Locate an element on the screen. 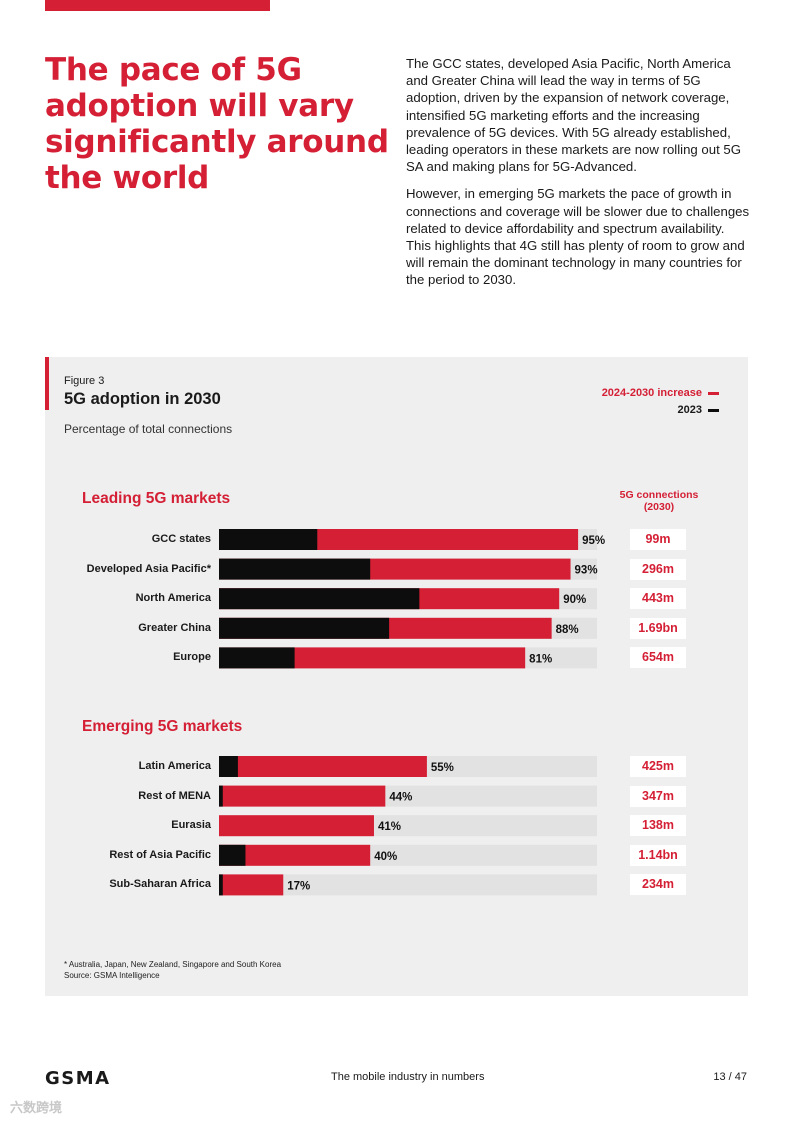  footer-title: The mobile industry in numbers is located at coordinates (408, 1077).